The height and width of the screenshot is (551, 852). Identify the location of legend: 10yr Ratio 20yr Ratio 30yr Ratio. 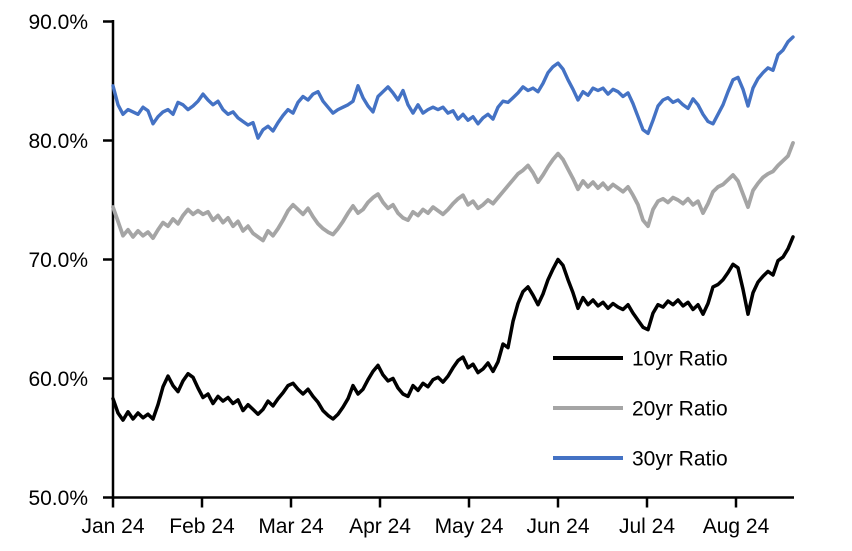
(640, 409).